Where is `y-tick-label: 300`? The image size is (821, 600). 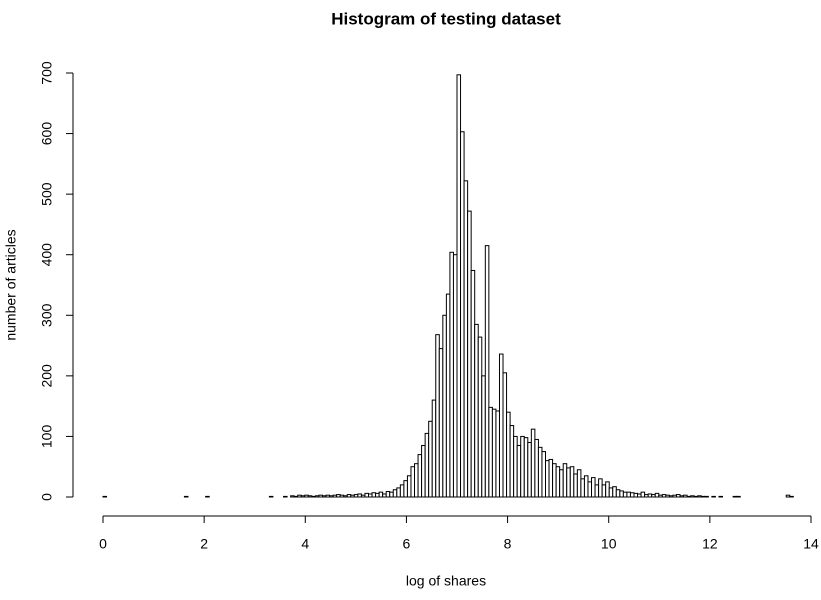
y-tick-label: 300 is located at coordinates (47, 315).